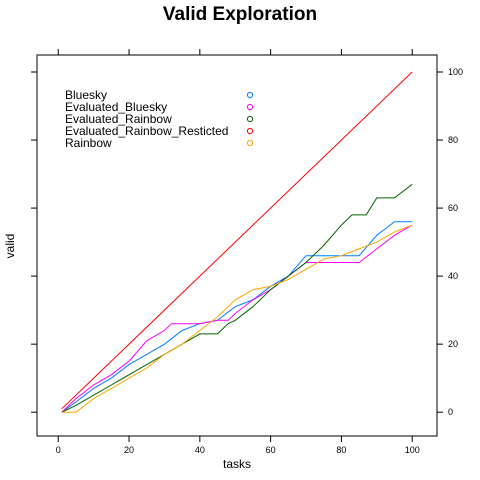 The height and width of the screenshot is (480, 480). What do you see at coordinates (146, 131) in the screenshot?
I see `legend-label: Evaluated_Rainbow_Resticted` at bounding box center [146, 131].